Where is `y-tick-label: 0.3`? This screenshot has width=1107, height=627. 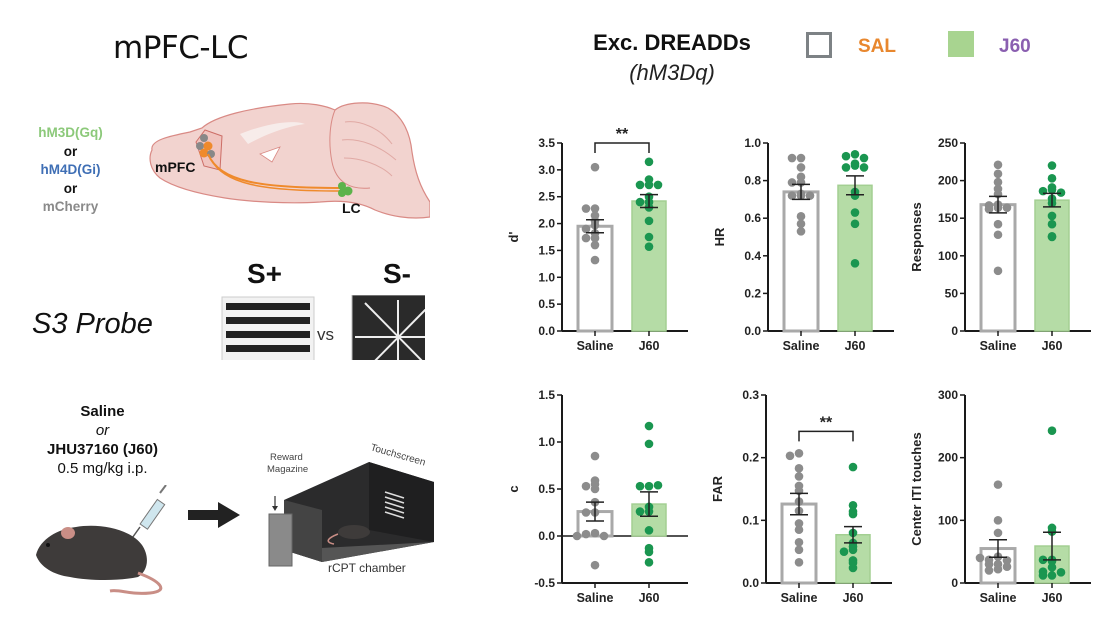
y-tick-label: 0.3 is located at coordinates (750, 395).